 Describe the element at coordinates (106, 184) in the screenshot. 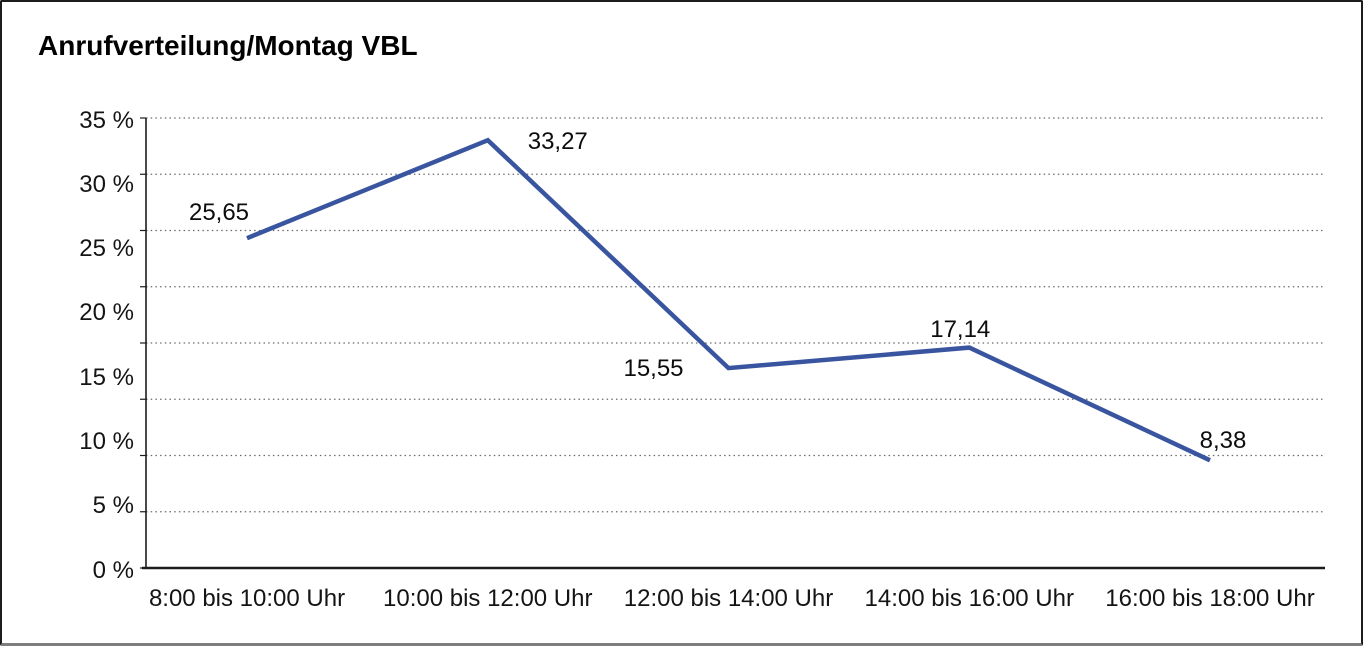

I see `y-axis-tick-label: 30 %` at that location.